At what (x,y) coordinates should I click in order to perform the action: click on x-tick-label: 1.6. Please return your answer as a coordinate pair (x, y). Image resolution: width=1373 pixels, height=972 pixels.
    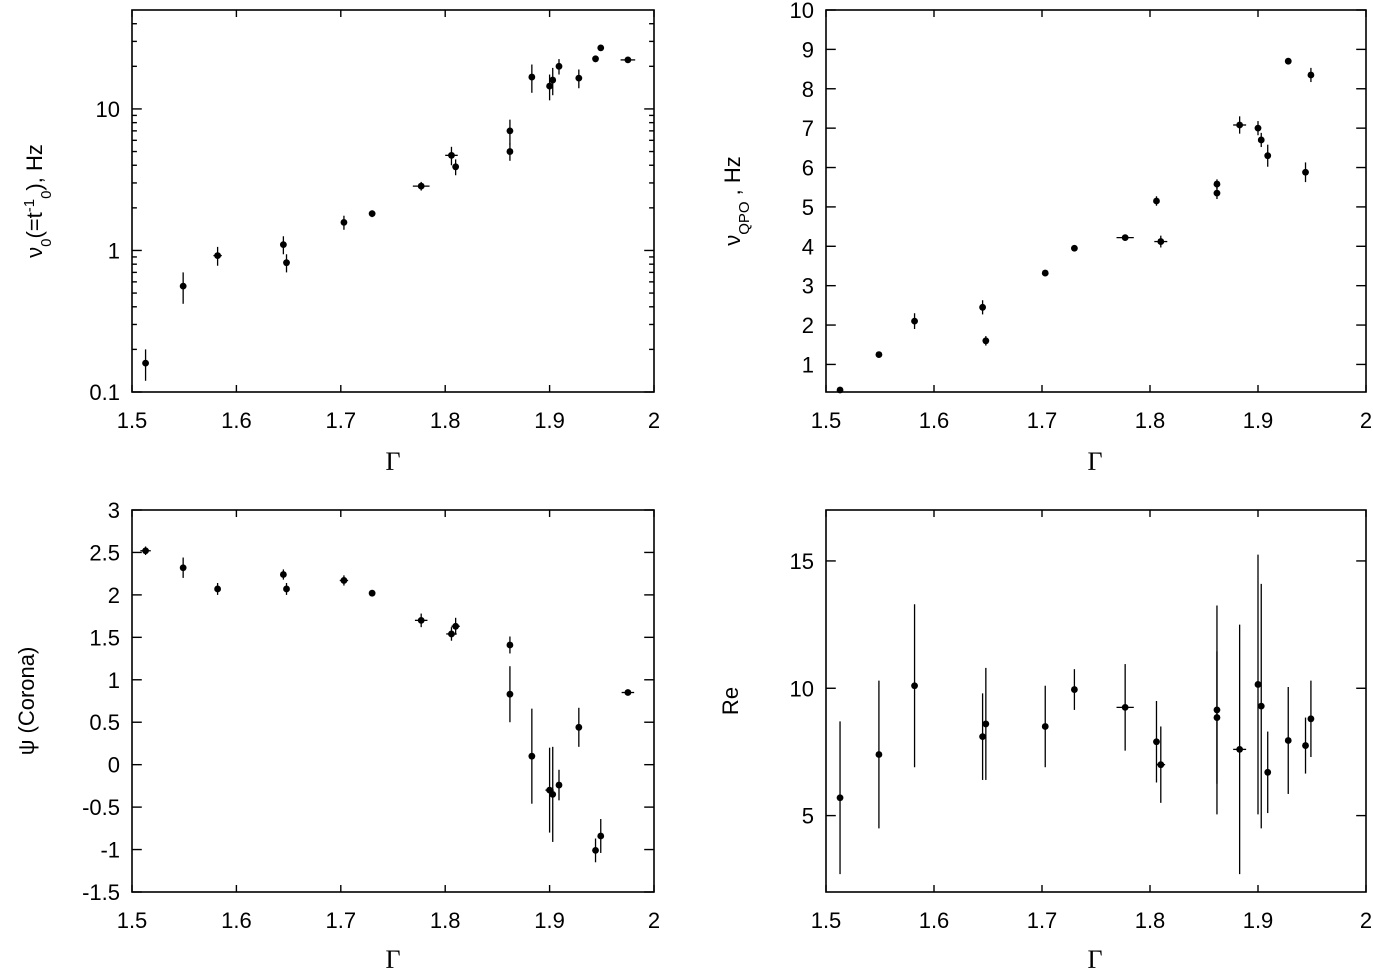
    Looking at the image, I should click on (934, 420).